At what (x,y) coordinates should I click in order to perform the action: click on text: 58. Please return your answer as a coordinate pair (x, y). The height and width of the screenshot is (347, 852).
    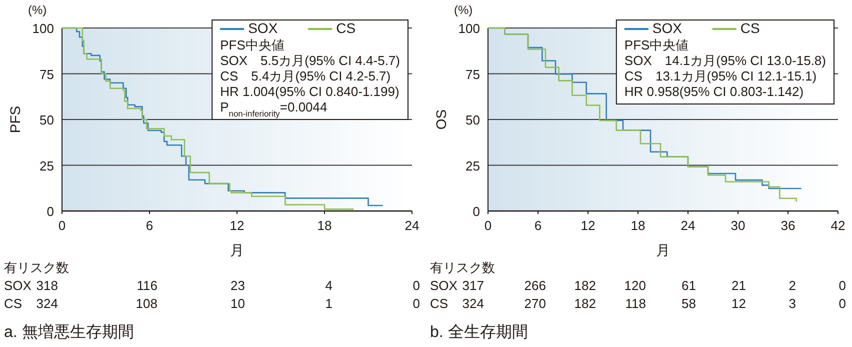
    Looking at the image, I should click on (689, 303).